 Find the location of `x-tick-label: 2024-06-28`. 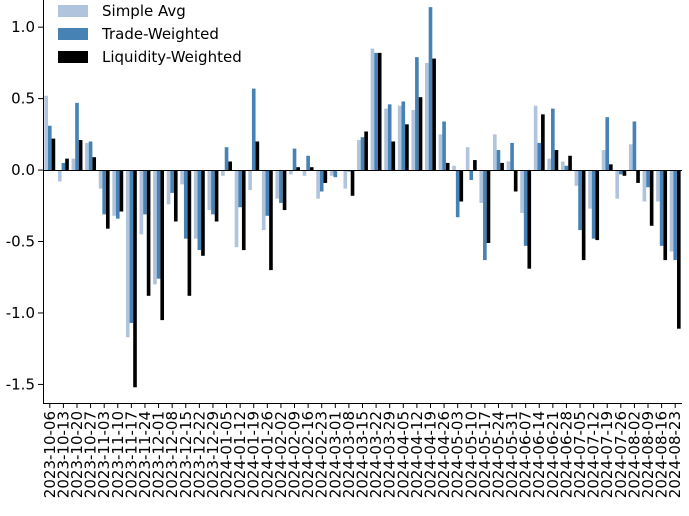

x-tick-label: 2024-06-28 is located at coordinates (566, 454).